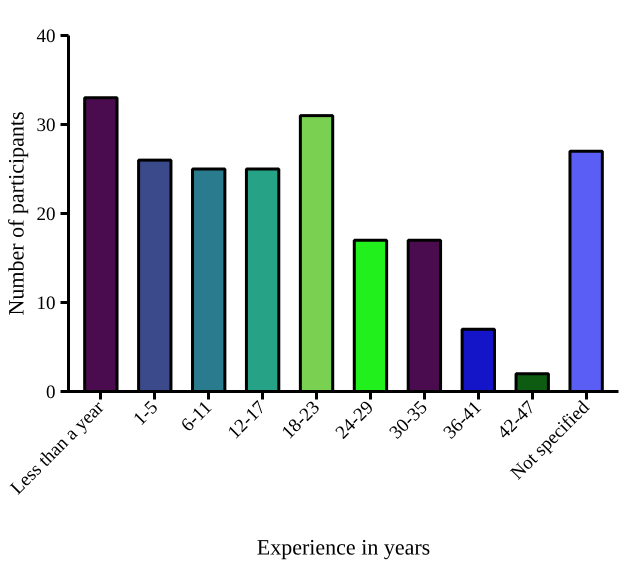 The height and width of the screenshot is (562, 643). Describe the element at coordinates (51, 392) in the screenshot. I see `y-tick-label: 0` at that location.